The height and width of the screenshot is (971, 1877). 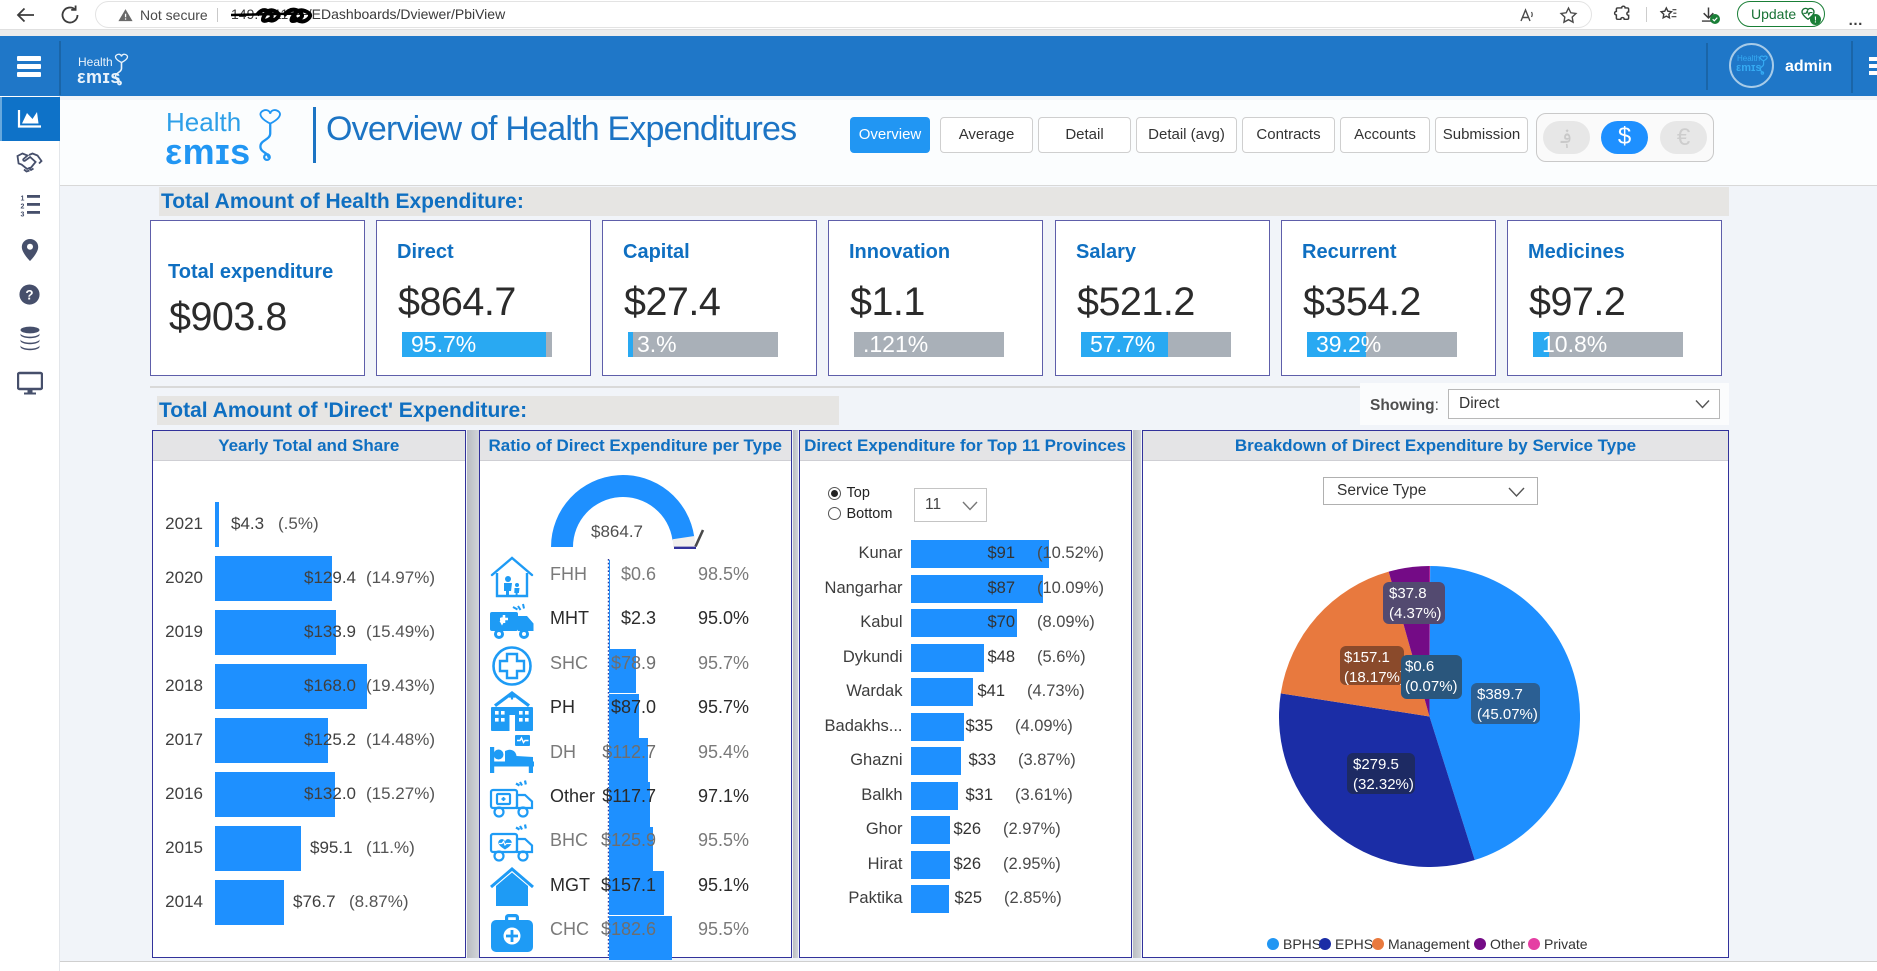 What do you see at coordinates (23, 207) in the screenshot?
I see `svg-text: 2` at bounding box center [23, 207].